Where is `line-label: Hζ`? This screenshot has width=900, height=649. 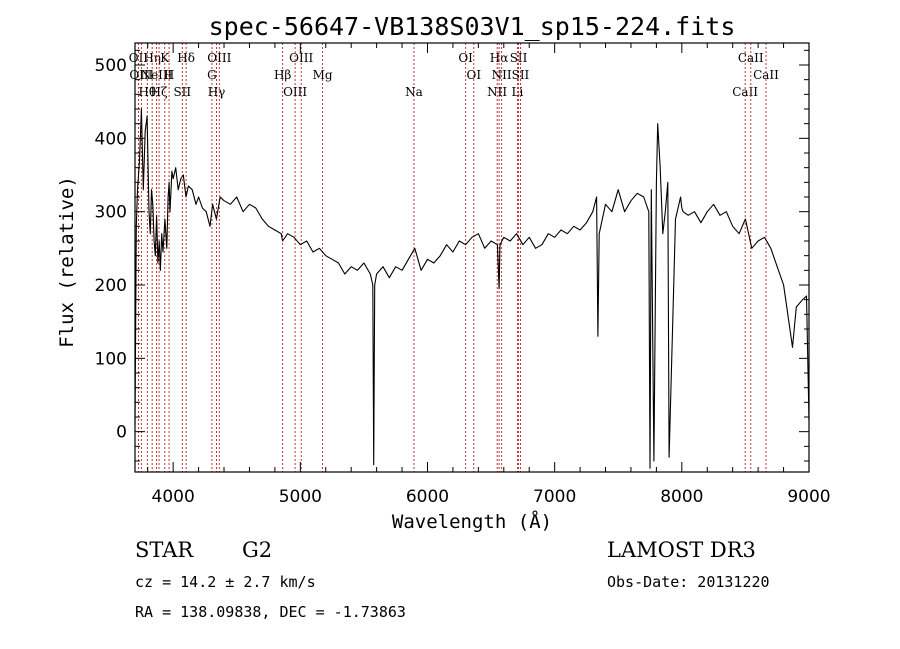 line-label: Hζ is located at coordinates (159, 92).